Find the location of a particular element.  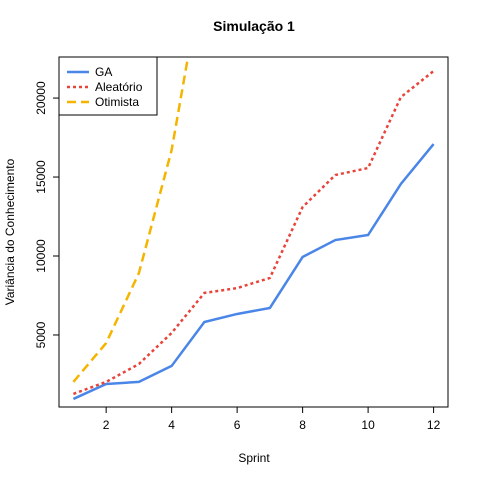

y-tick-label: 15000 is located at coordinates (41, 177).